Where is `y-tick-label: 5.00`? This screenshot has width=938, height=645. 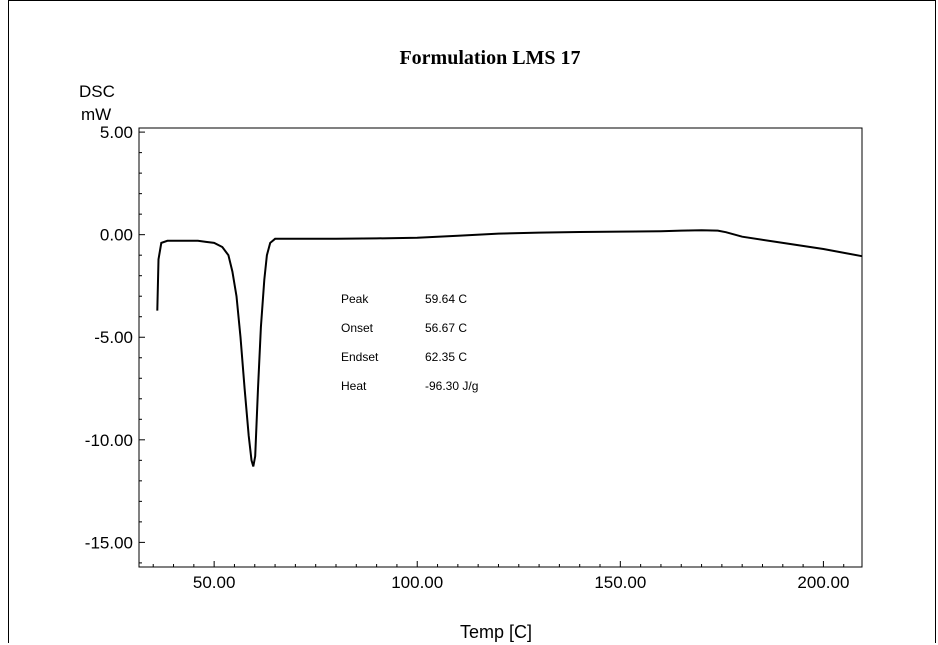
y-tick-label: 5.00 is located at coordinates (116, 132).